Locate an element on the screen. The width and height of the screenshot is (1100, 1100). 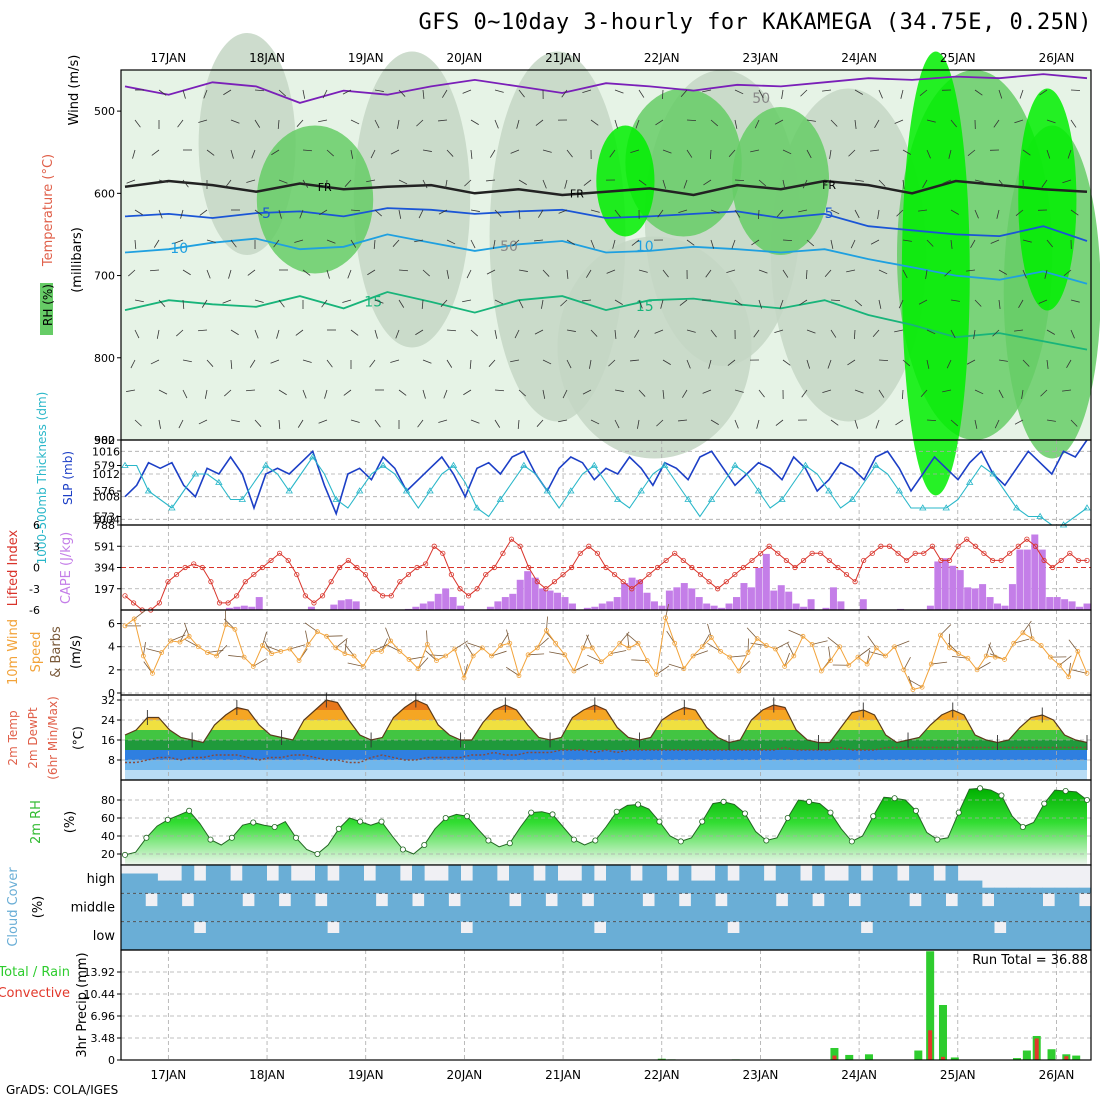
series-thickness is located at coordinates (606, 491).